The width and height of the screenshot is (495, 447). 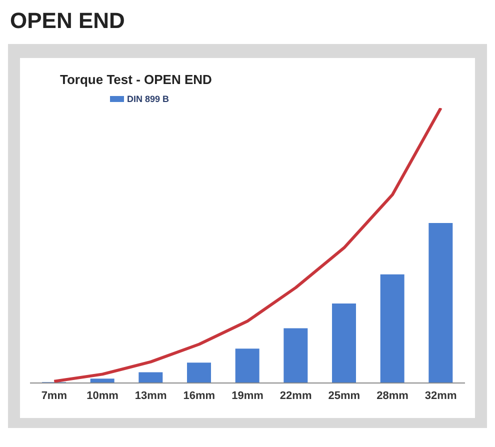 I want to click on x-tick-label: 28mm, so click(x=392, y=396).